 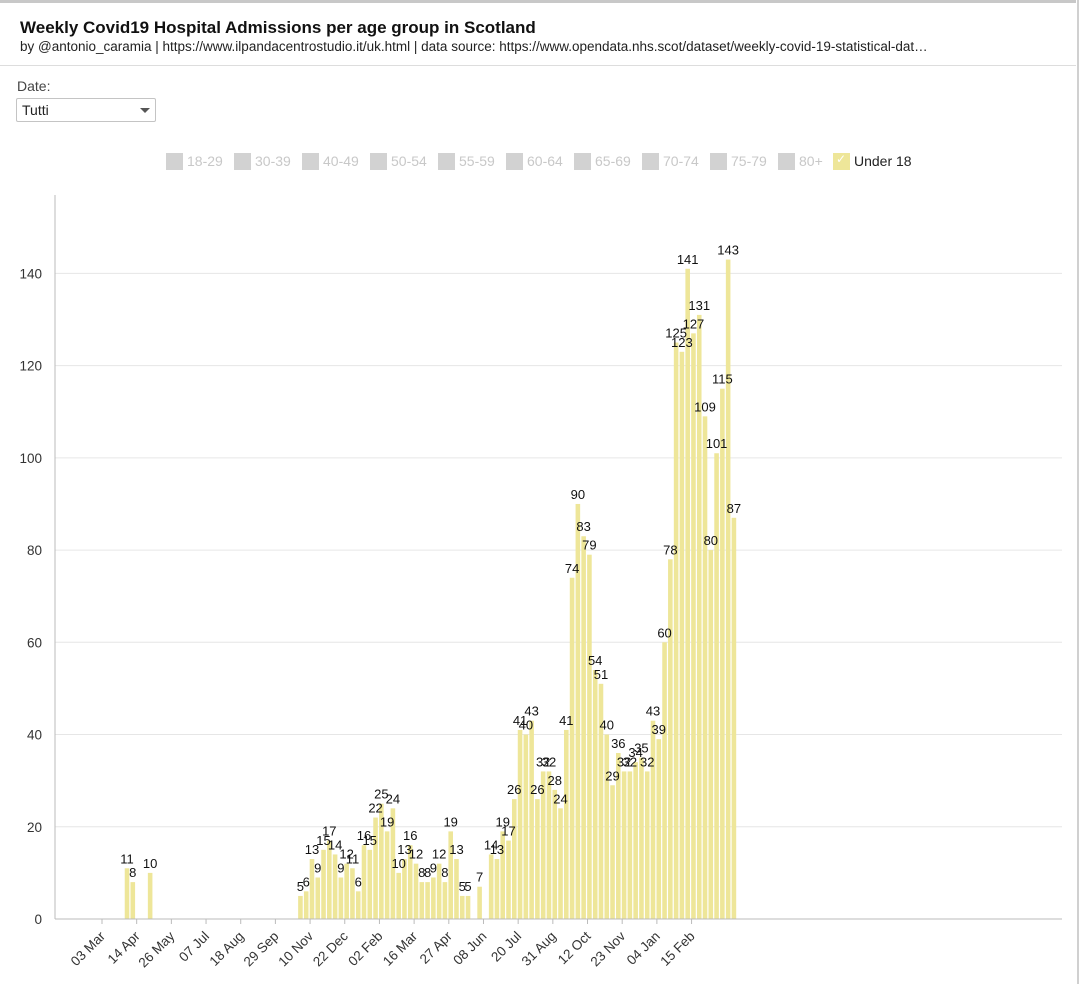 What do you see at coordinates (538, 1) in the screenshot?
I see `window-top-border` at bounding box center [538, 1].